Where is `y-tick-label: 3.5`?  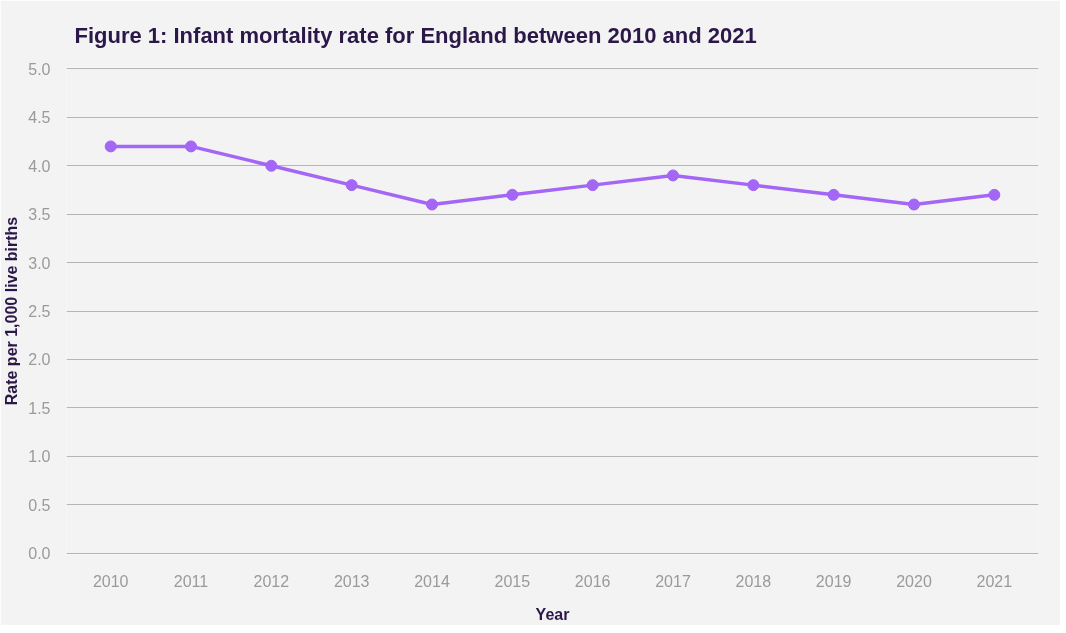 y-tick-label: 3.5 is located at coordinates (39, 215).